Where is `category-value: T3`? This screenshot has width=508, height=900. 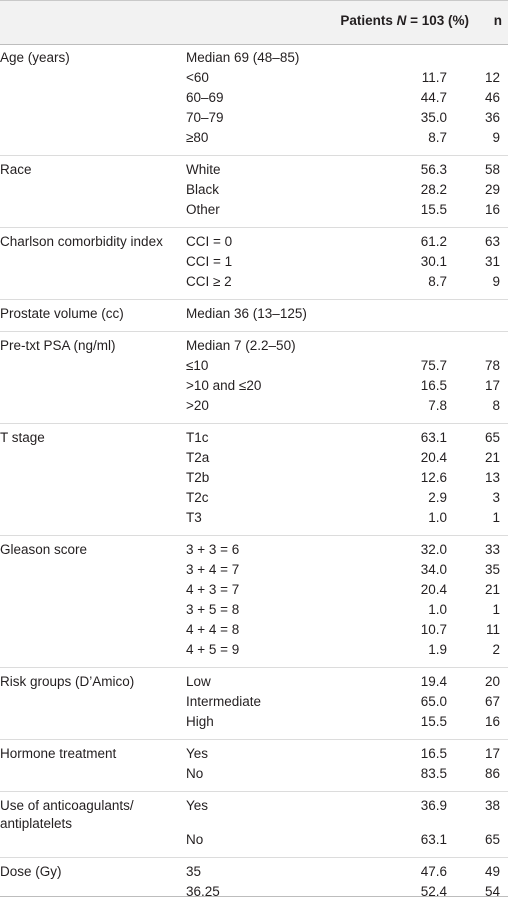
category-value: T3 is located at coordinates (194, 517).